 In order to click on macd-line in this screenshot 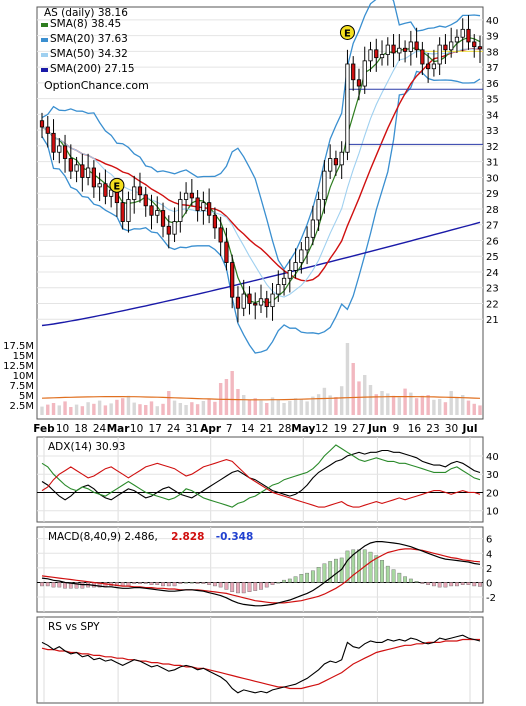, I will do `click(261, 573)`.